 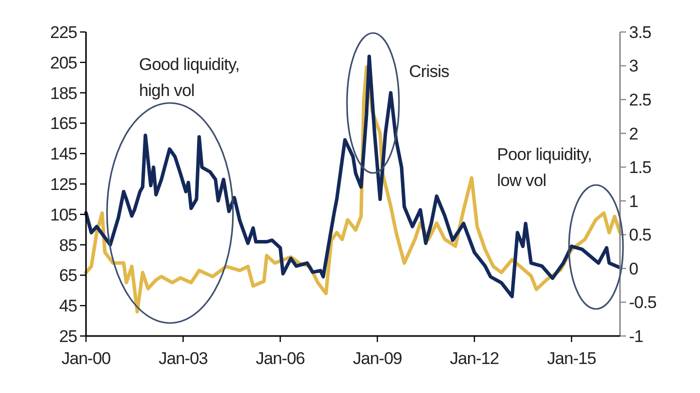 I want to click on y-tick-label: 145, so click(x=64, y=154).